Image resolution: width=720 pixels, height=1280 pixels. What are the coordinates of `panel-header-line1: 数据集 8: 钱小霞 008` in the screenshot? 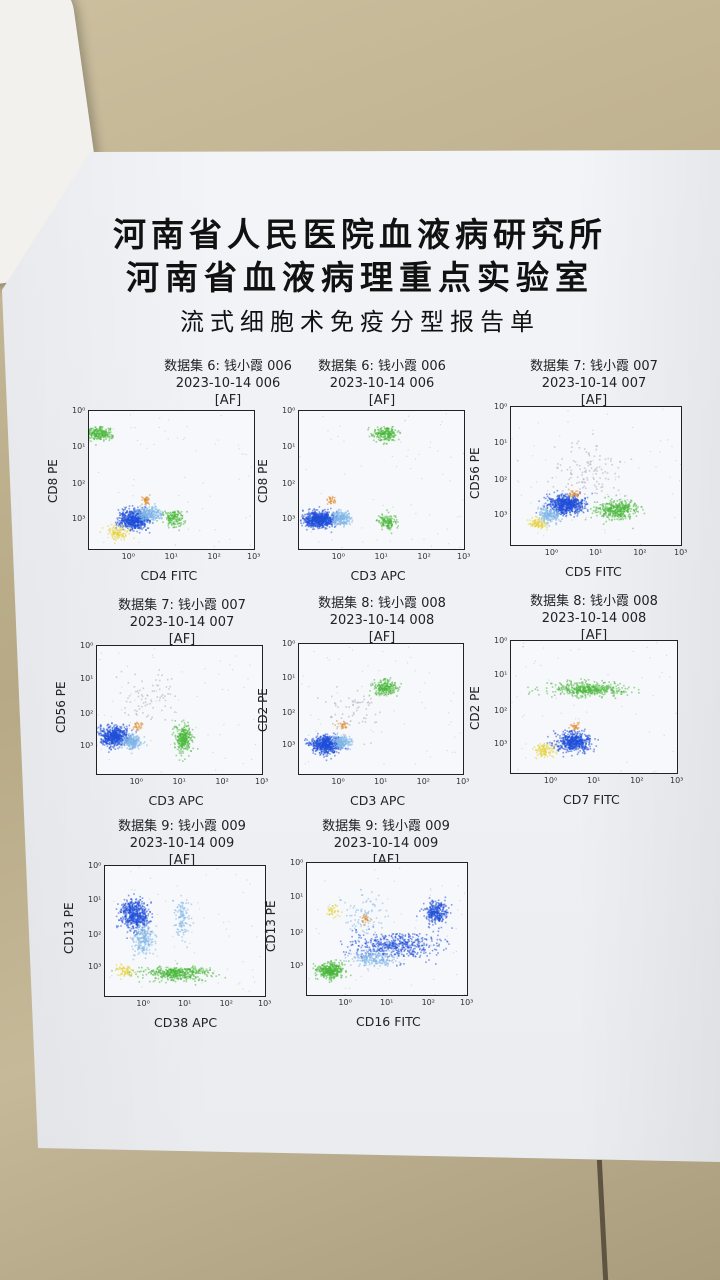 It's located at (594, 601).